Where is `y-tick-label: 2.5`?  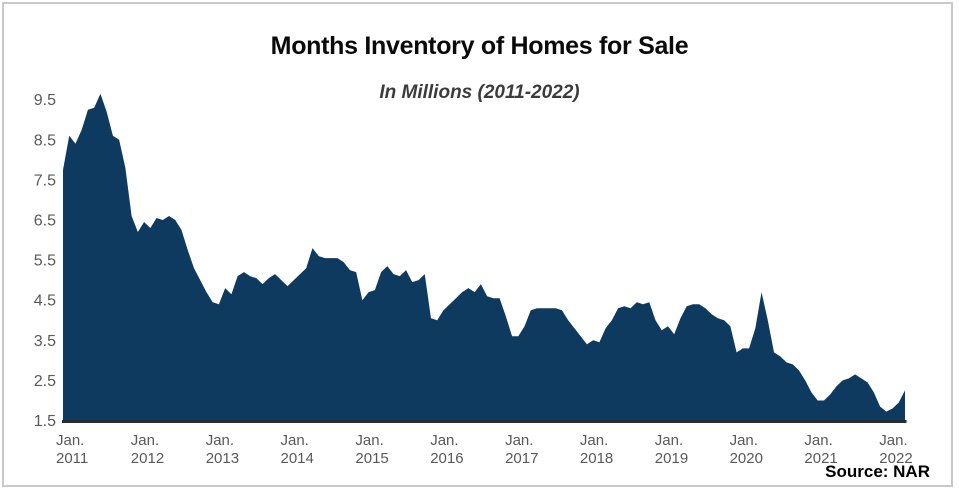 y-tick-label: 2.5 is located at coordinates (45, 381).